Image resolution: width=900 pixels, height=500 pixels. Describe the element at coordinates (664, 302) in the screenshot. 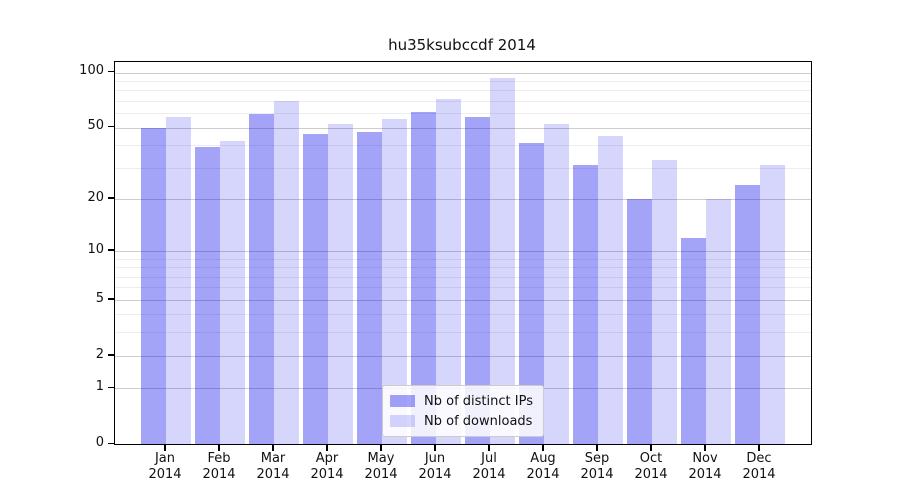

I see `bar-downloads-oct` at that location.